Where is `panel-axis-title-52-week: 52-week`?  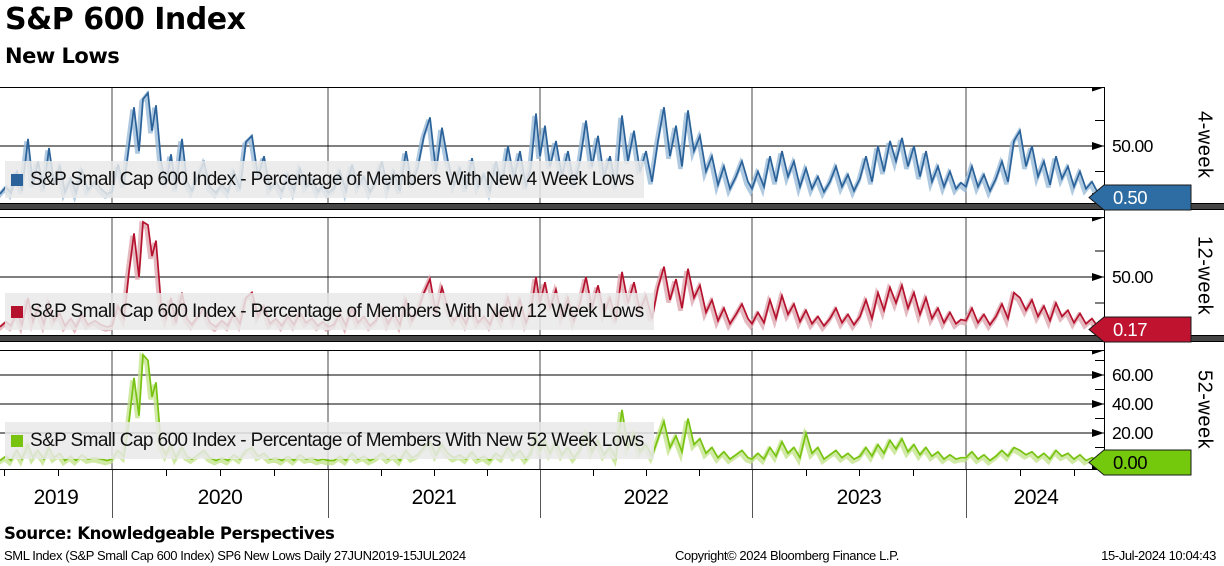
panel-axis-title-52-week: 52-week is located at coordinates (1204, 410).